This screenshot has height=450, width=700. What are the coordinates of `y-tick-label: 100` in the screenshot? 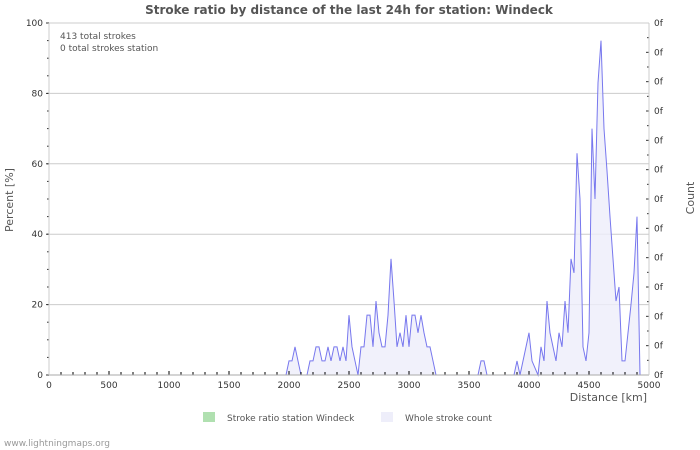 It's located at (34, 24).